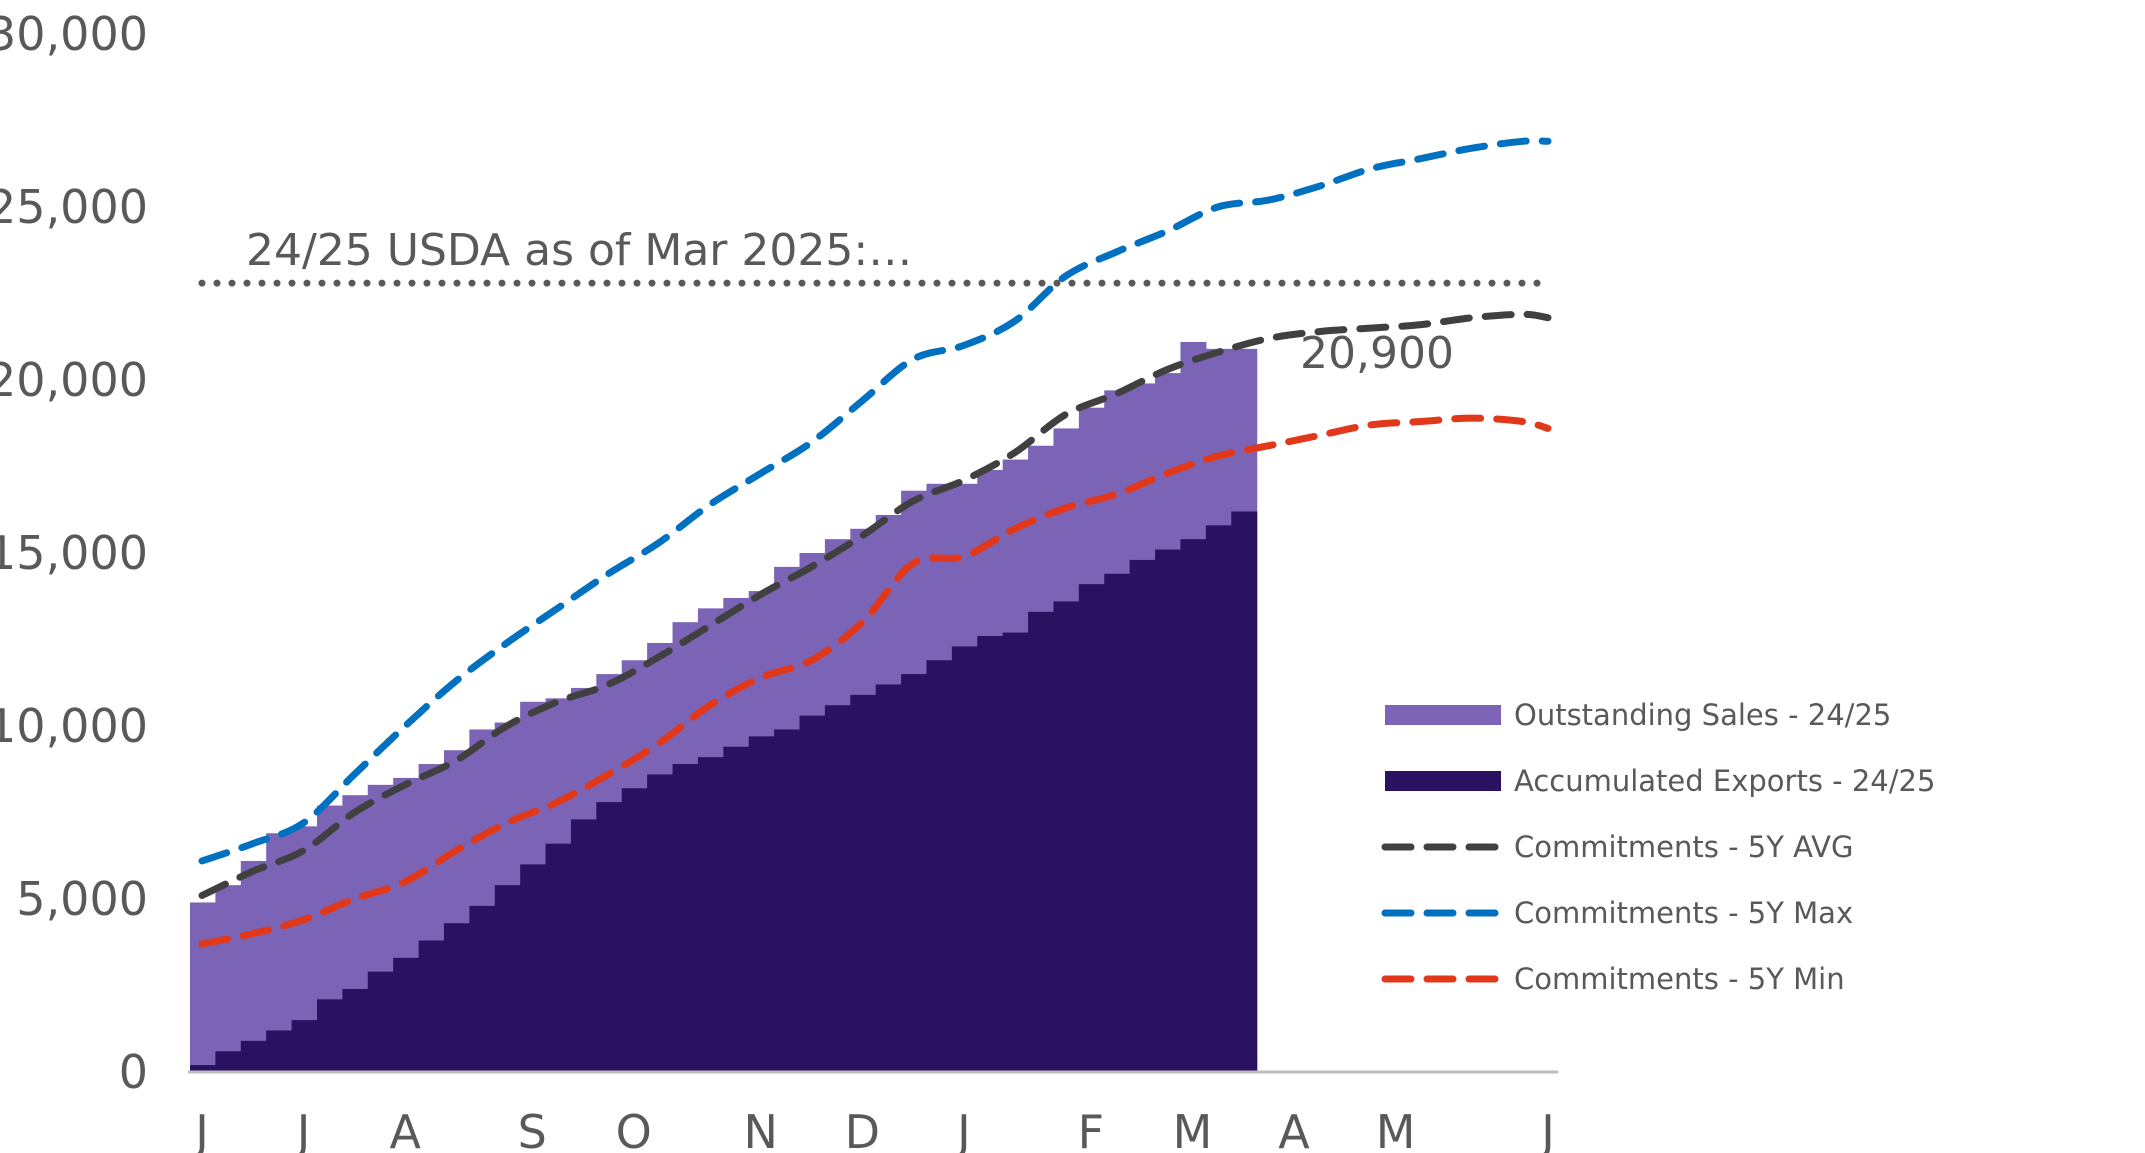 The width and height of the screenshot is (2145, 1153). Describe the element at coordinates (74, 207) in the screenshot. I see `y-tick-label: 25,000` at that location.